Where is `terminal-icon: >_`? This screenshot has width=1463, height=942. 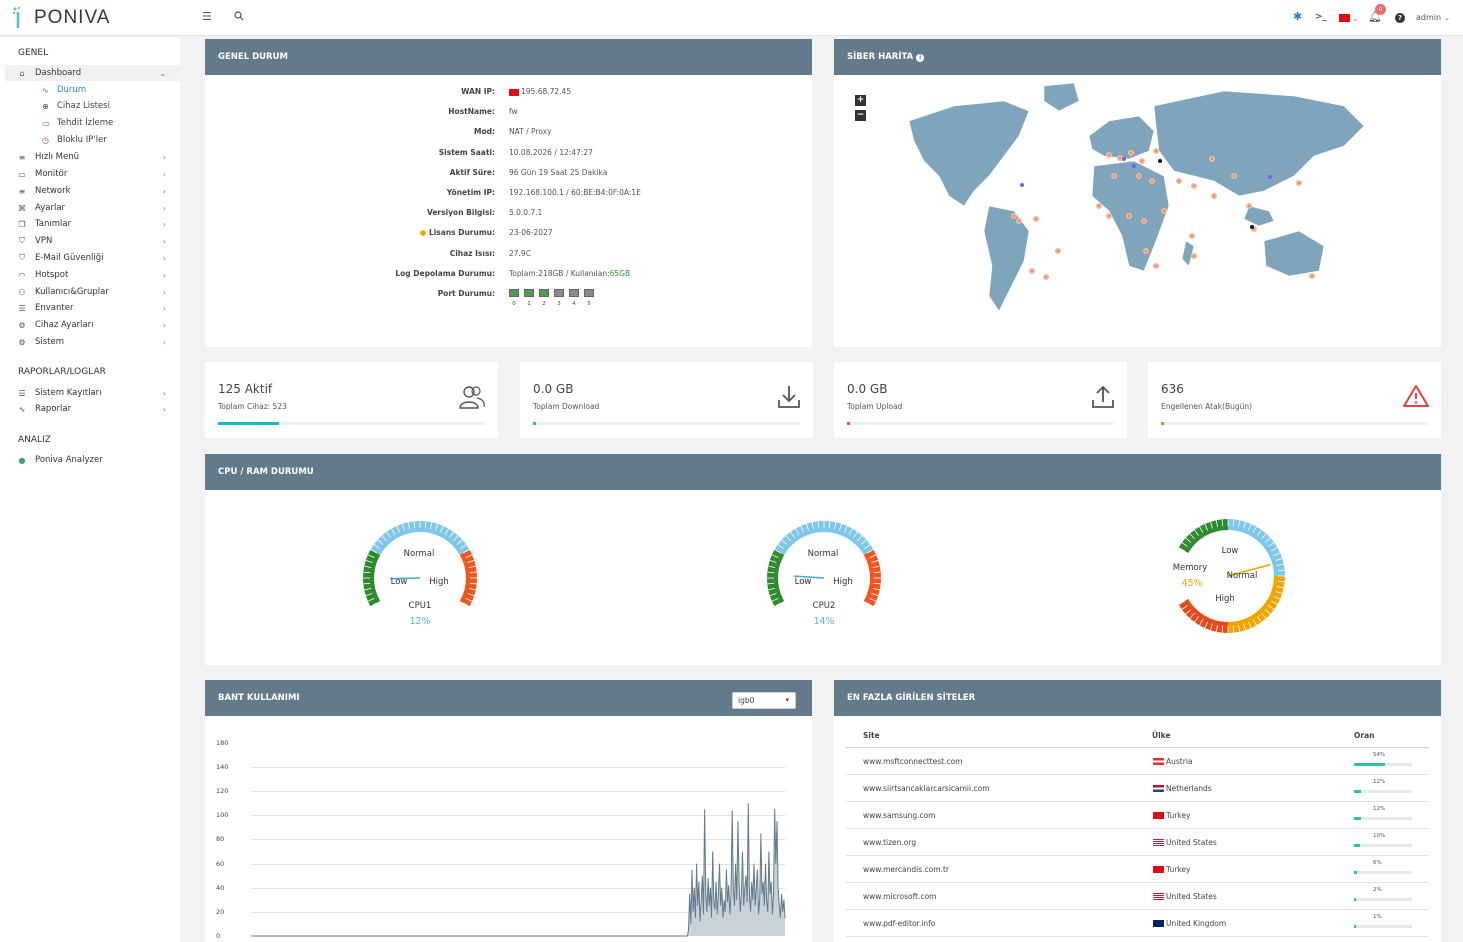
terminal-icon: >_ is located at coordinates (1321, 17).